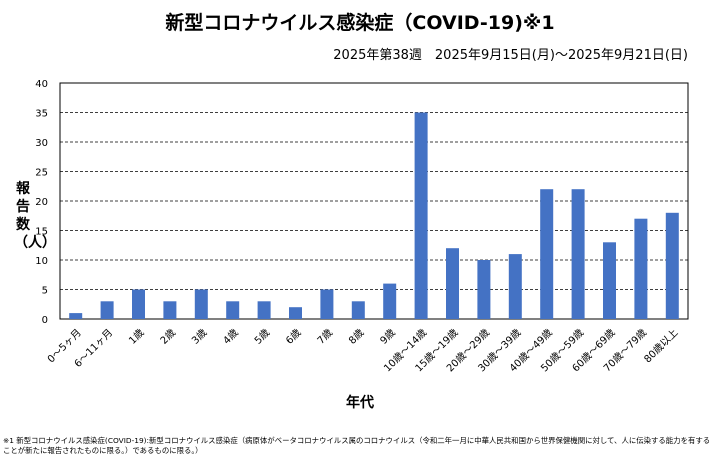  Describe the element at coordinates (41, 143) in the screenshot. I see `y-tick-label: 30` at that location.